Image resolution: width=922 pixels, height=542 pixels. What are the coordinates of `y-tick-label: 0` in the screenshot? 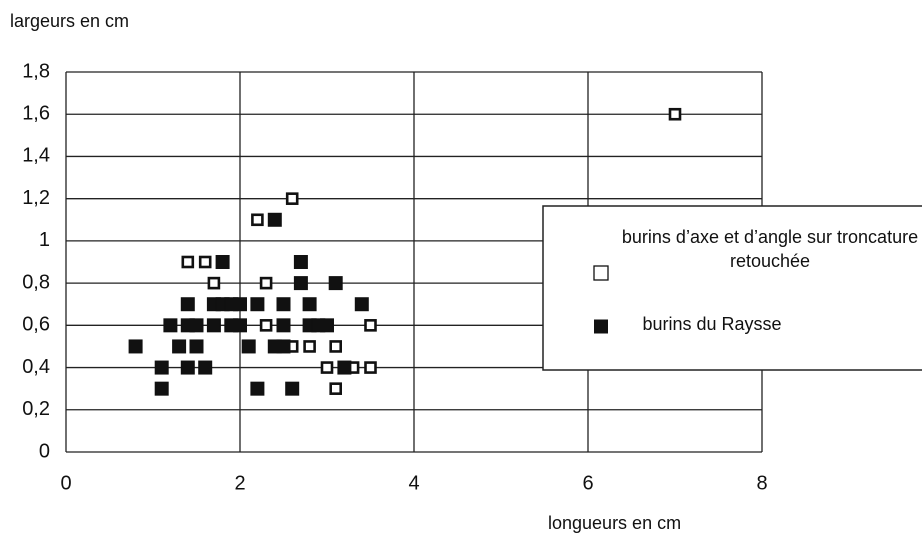 It's located at (44, 451).